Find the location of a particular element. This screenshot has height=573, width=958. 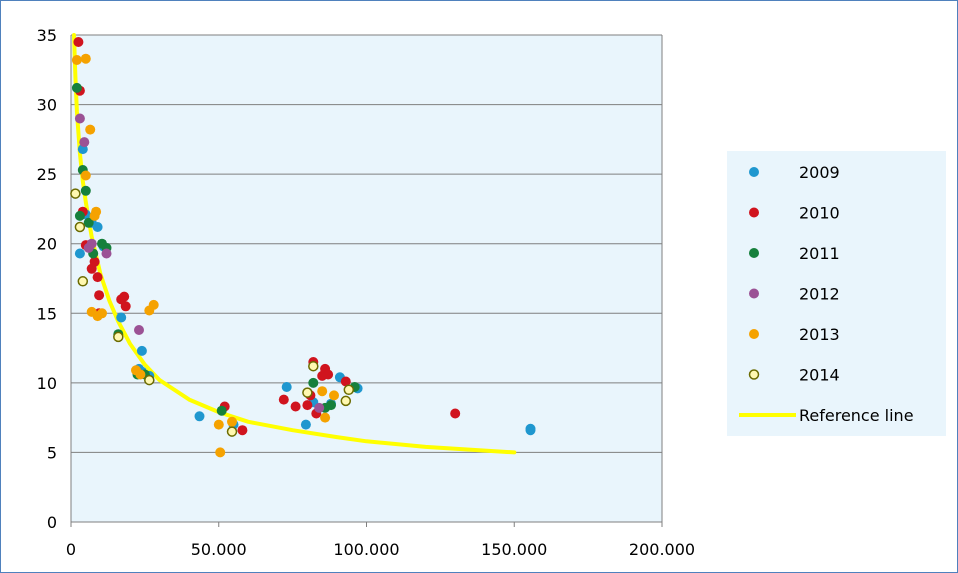

x-tick-labels: 0 50.000 100.000 150.000 200.000 is located at coordinates (380, 549).